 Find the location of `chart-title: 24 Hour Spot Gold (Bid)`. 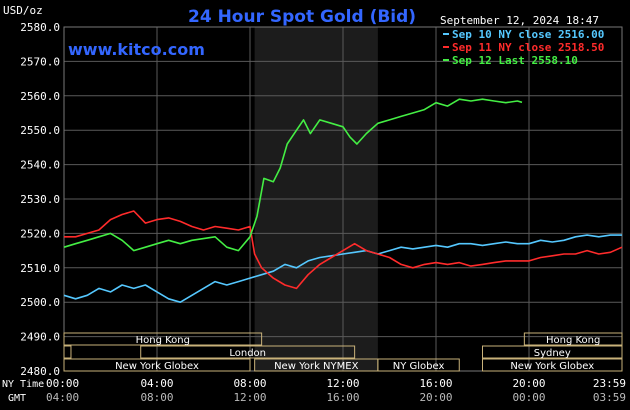

chart-title: 24 Hour Spot Gold (Bid) is located at coordinates (302, 17).